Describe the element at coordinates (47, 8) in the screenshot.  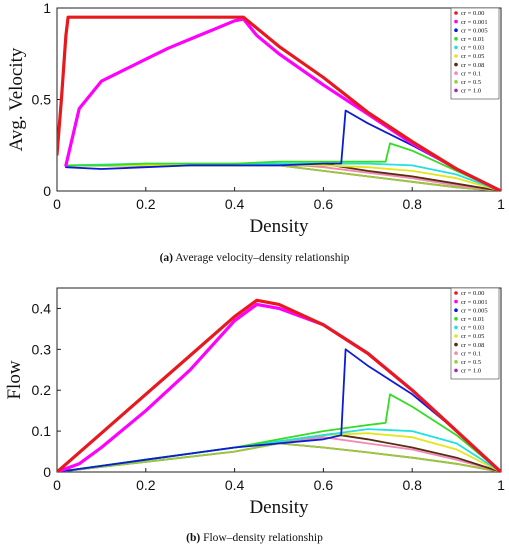
I see `y-tick-label: 1` at that location.